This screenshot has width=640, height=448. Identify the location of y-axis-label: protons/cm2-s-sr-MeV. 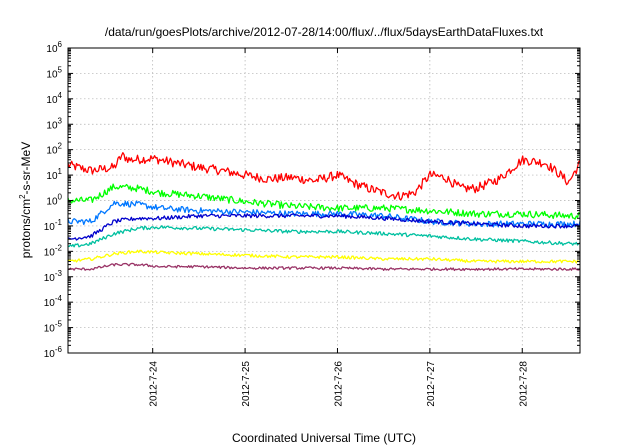
(25, 200).